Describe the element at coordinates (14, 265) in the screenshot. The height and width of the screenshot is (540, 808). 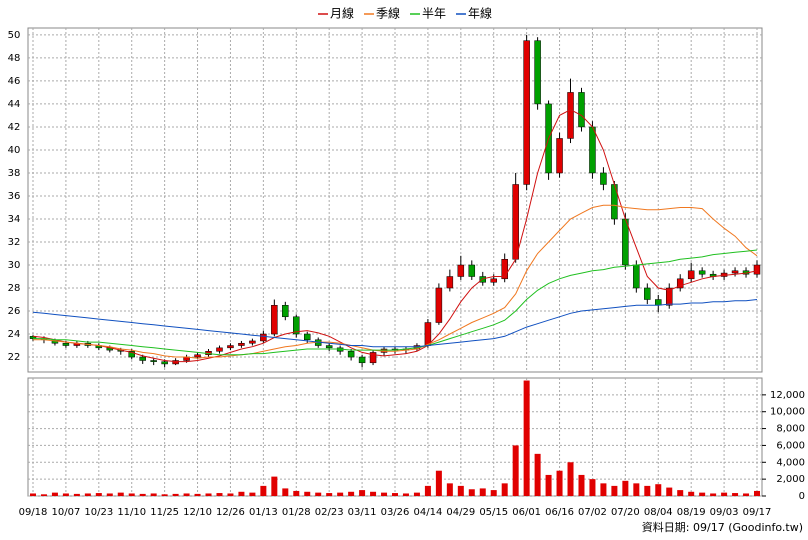
I see `y-tick-label: 30` at that location.